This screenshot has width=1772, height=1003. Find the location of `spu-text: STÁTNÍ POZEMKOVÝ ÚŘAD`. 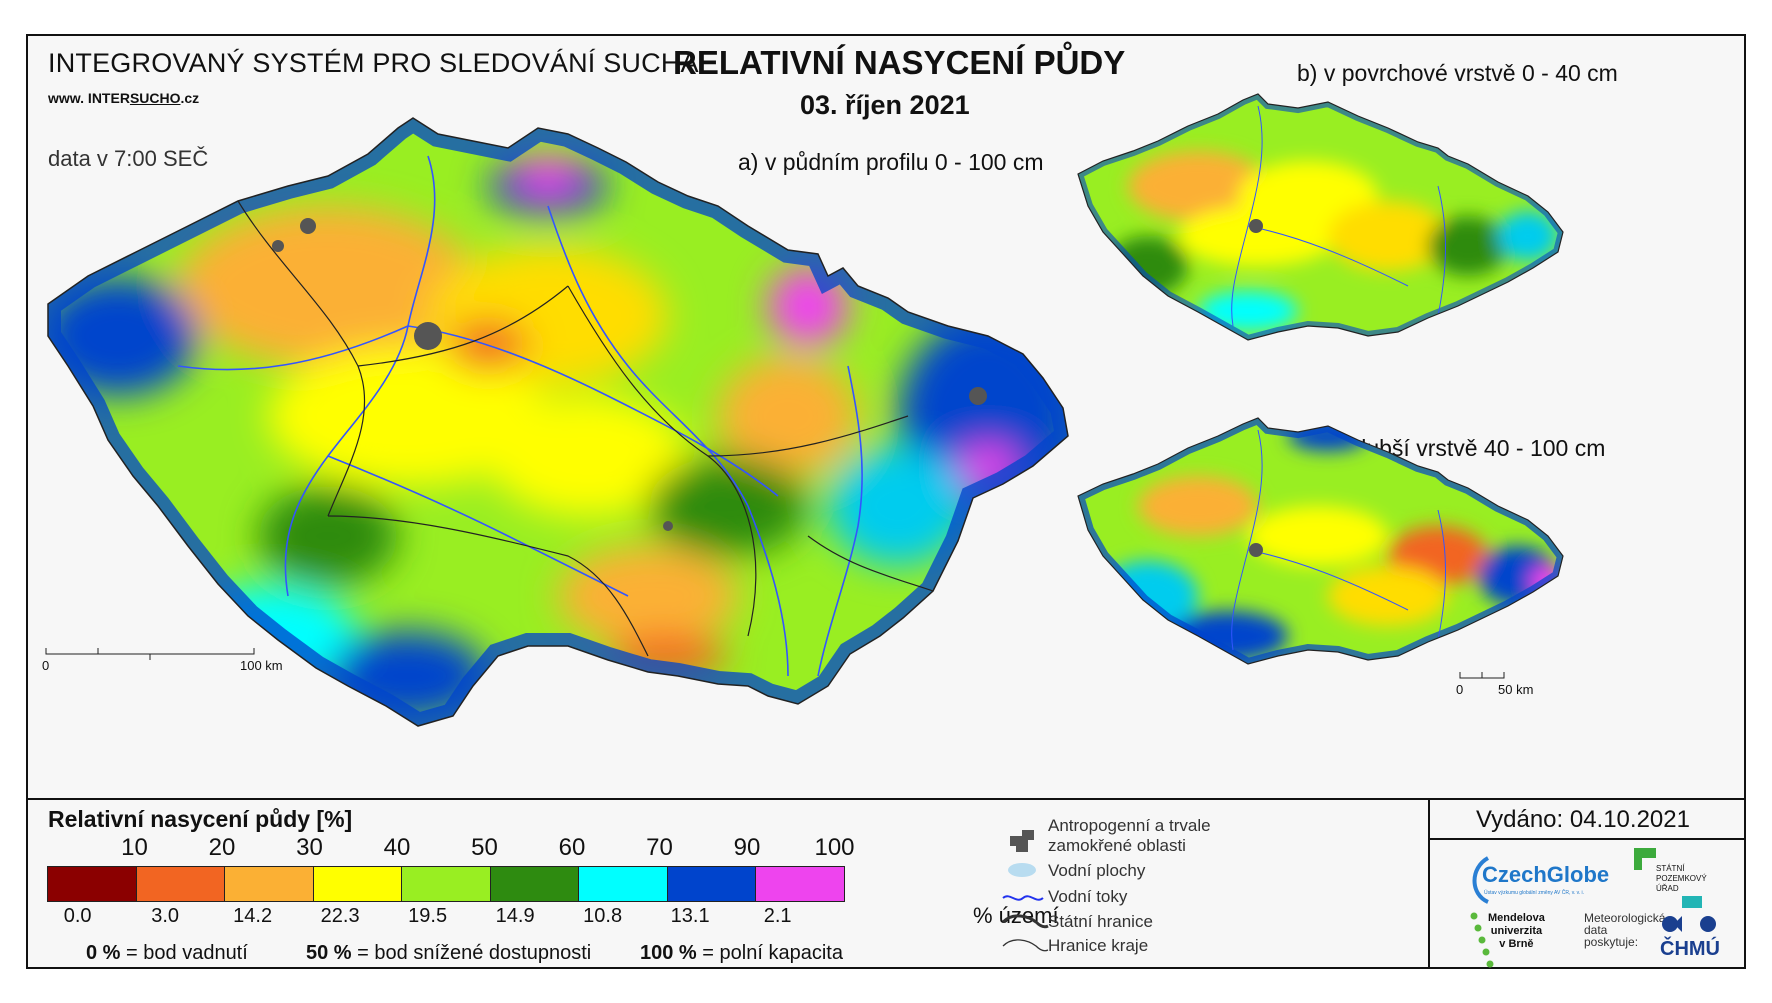

spu-text: STÁTNÍ POZEMKOVÝ ÚŘAD is located at coordinates (1681, 879).